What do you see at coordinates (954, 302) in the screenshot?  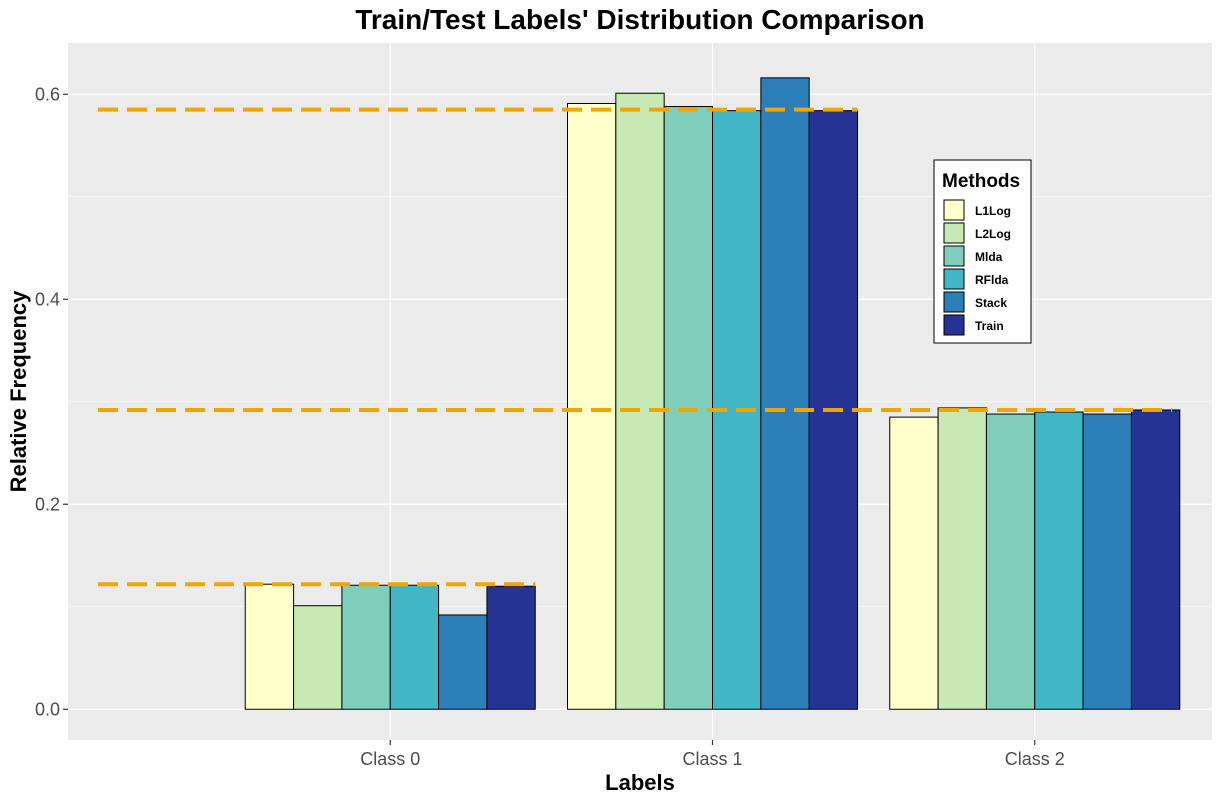 I see `legend-key-stack` at bounding box center [954, 302].